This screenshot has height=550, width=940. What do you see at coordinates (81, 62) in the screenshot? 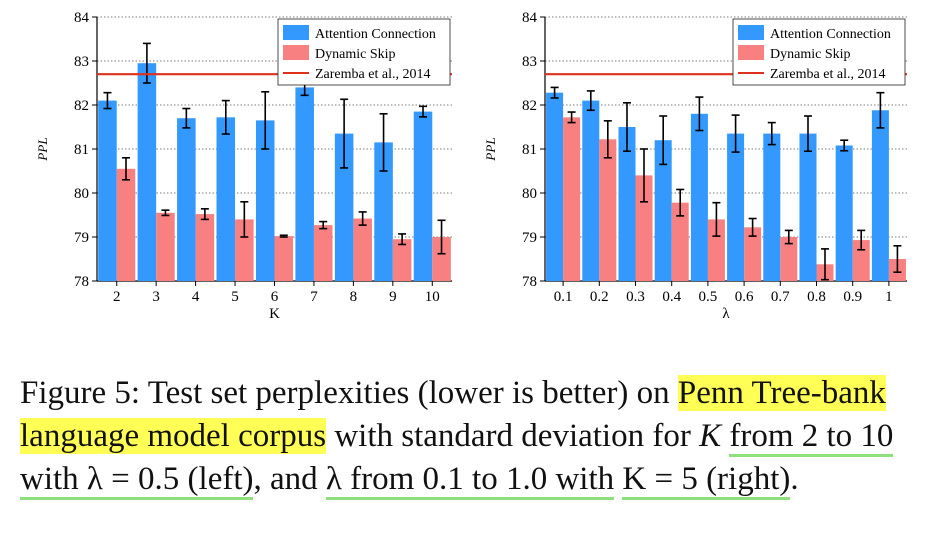
I see `left-y-tick-label: 83` at bounding box center [81, 62].